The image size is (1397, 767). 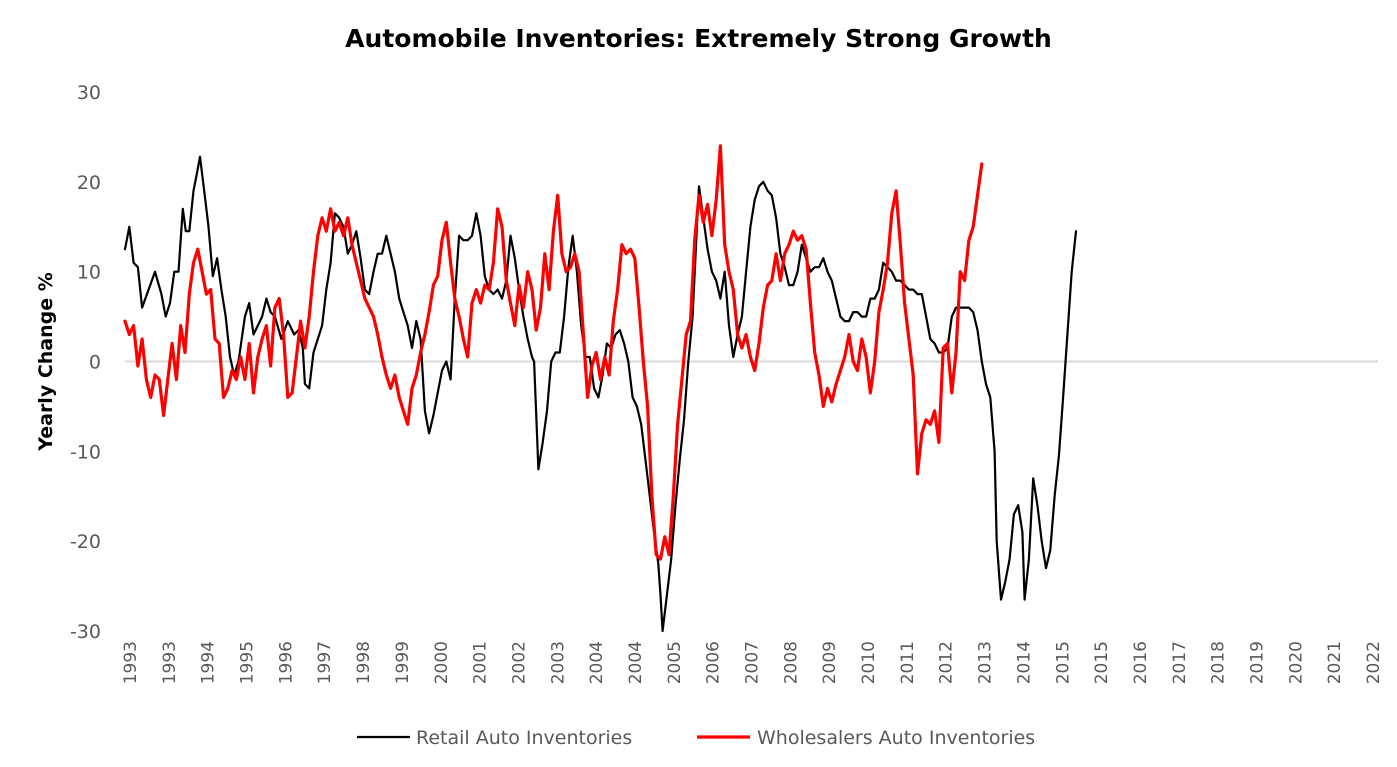 I want to click on x-tick-label: 2002, so click(x=519, y=662).